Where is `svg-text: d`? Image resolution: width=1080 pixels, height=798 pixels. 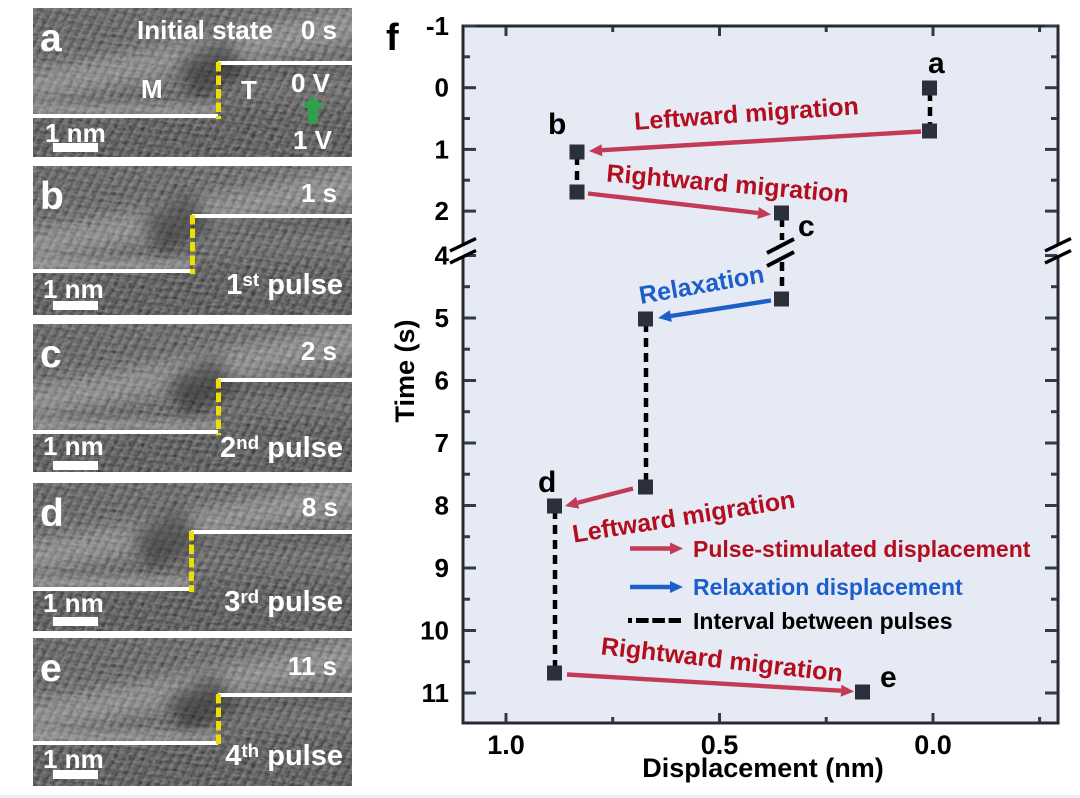
svg-text: d is located at coordinates (547, 482).